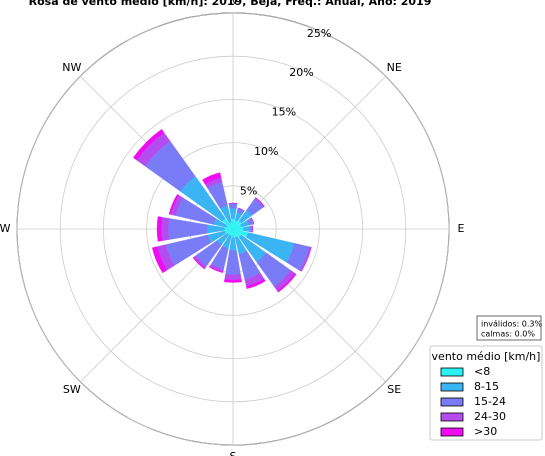  What do you see at coordinates (233, 3) in the screenshot?
I see `direction-label: N` at bounding box center [233, 3].